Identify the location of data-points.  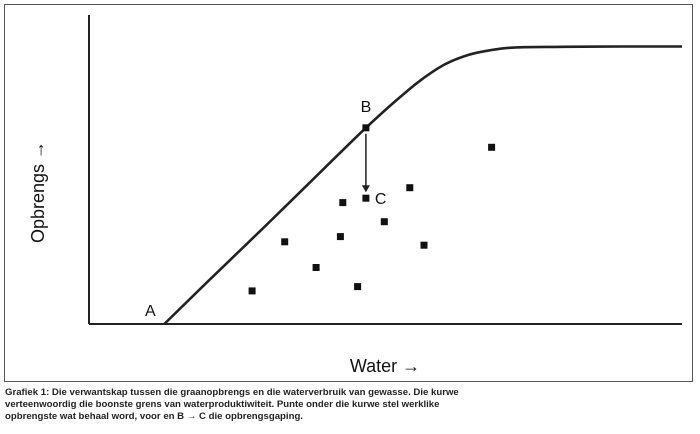
(372, 209).